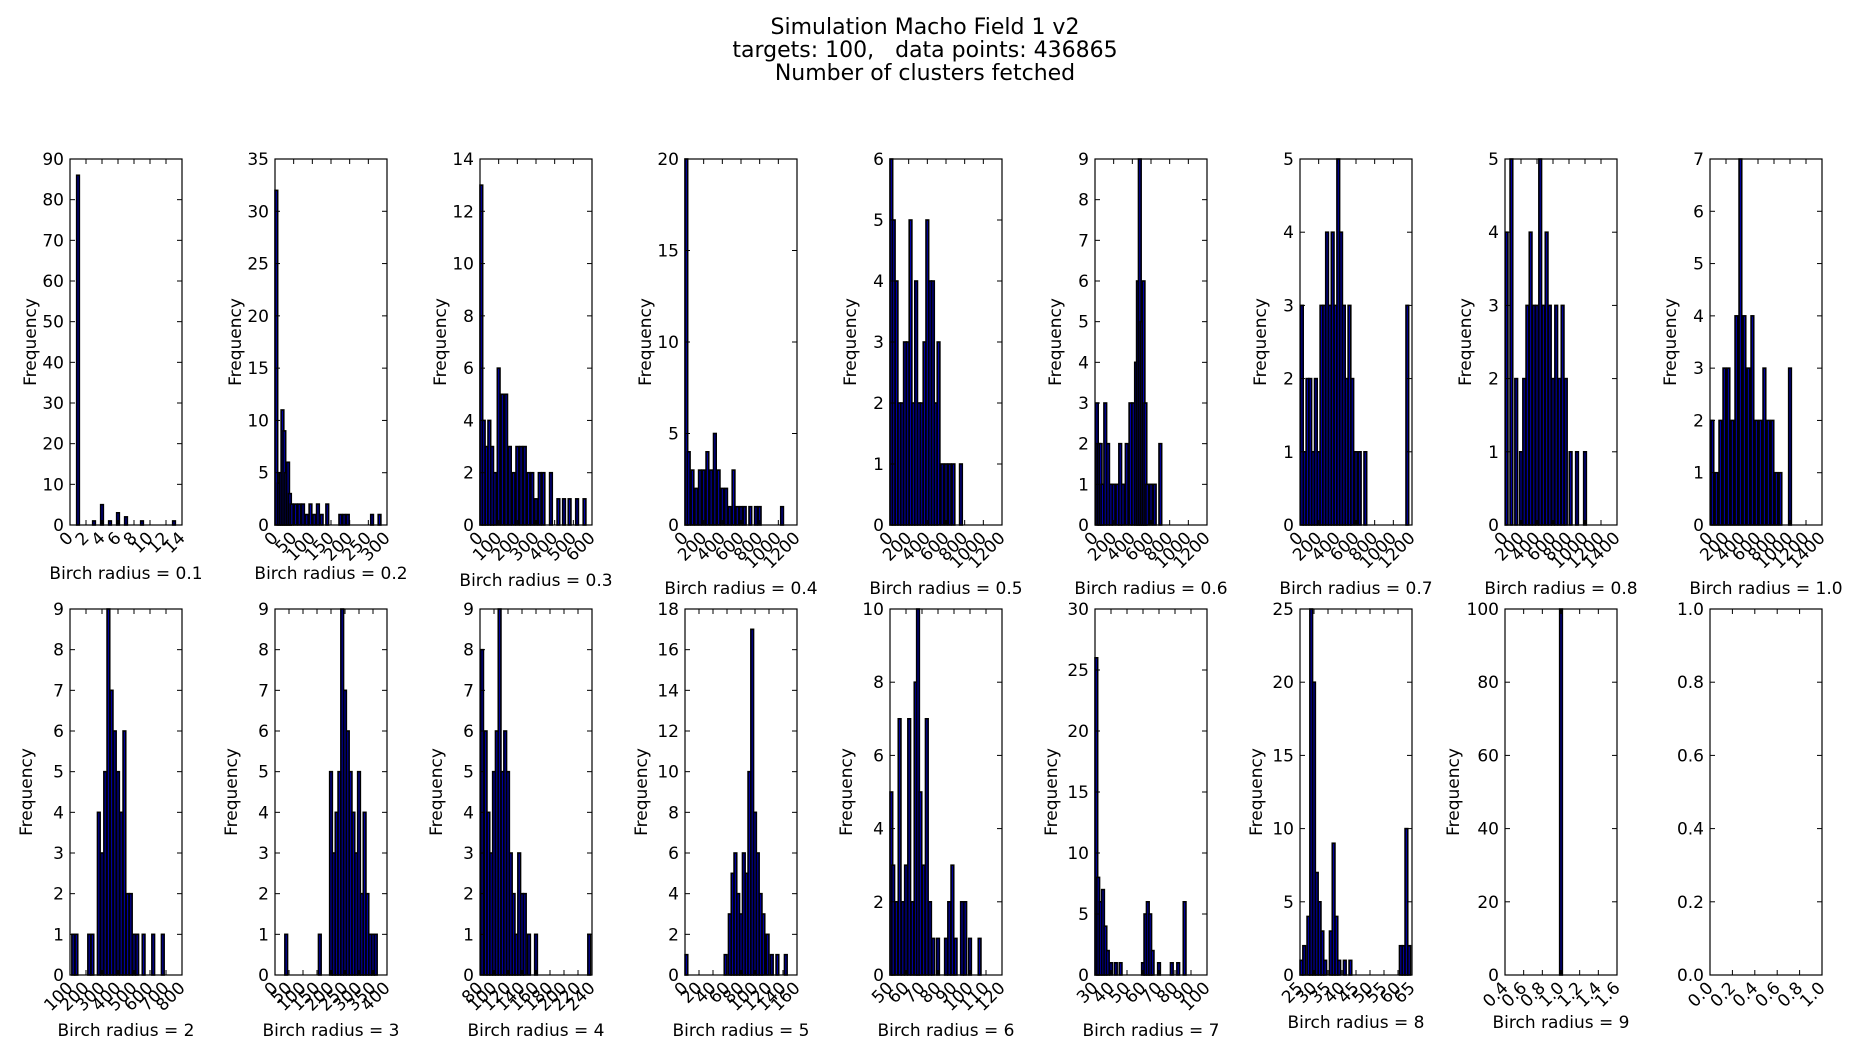 This screenshot has height=1050, width=1850. What do you see at coordinates (126, 1031) in the screenshot?
I see `x-axis-label: Birch radius = 2` at bounding box center [126, 1031].